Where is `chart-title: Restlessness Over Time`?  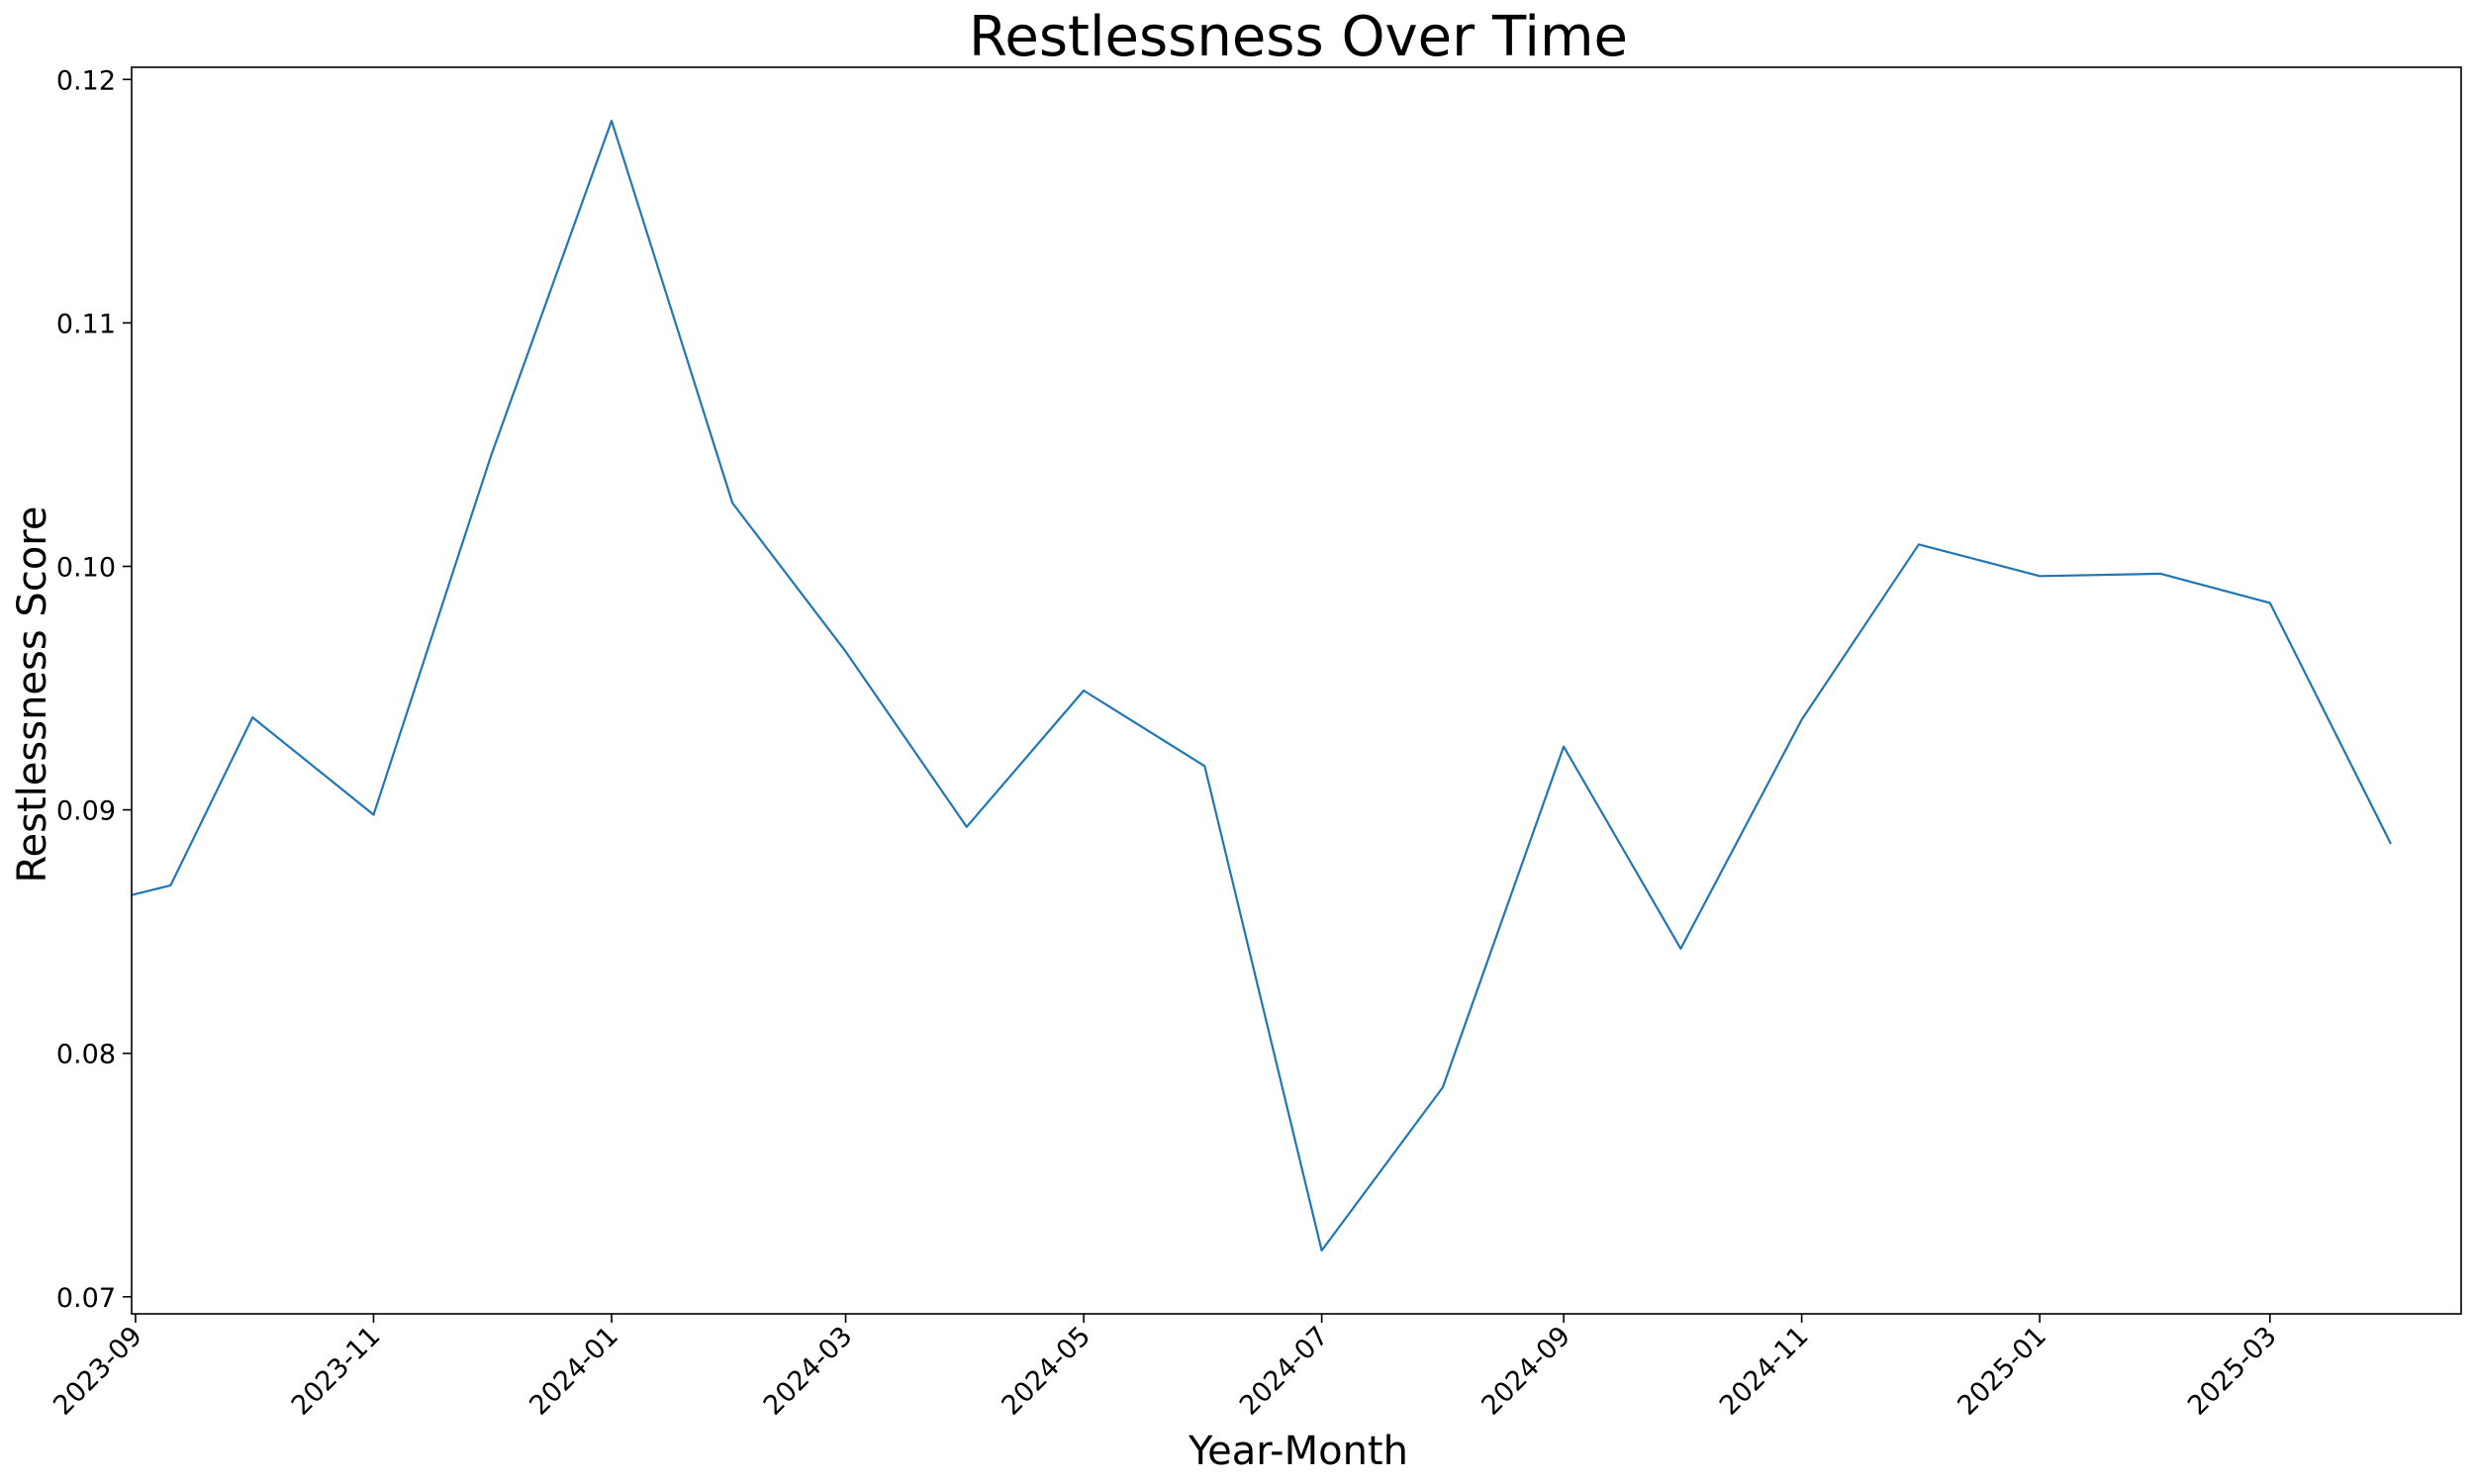 chart-title: Restlessness Over Time is located at coordinates (1298, 37).